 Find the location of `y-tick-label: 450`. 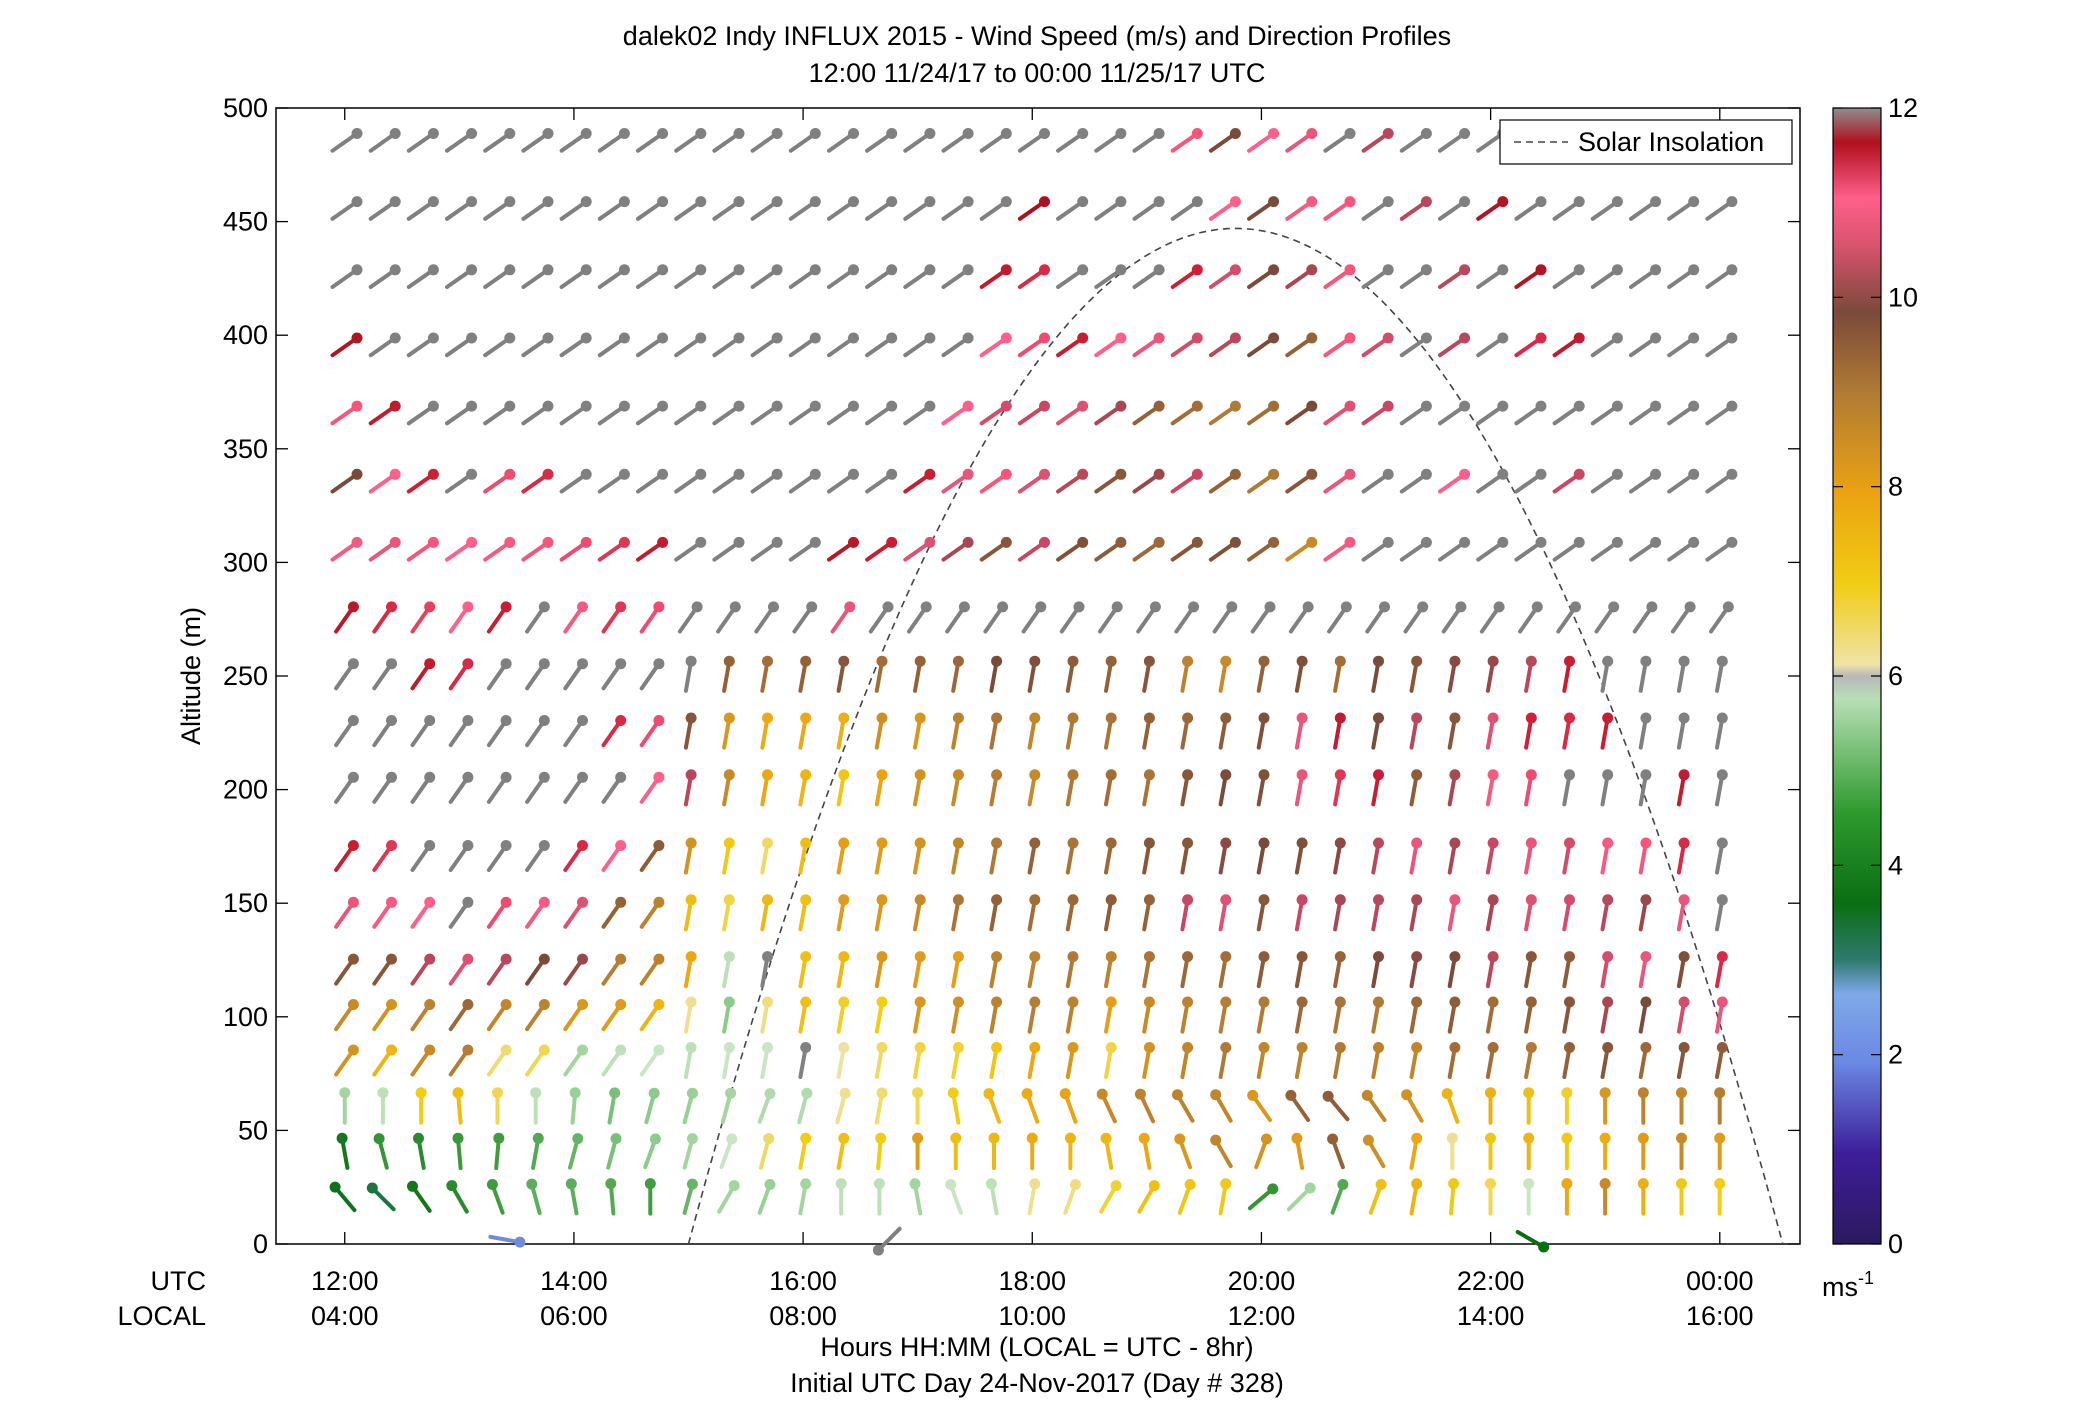

y-tick-label: 450 is located at coordinates (245, 222).